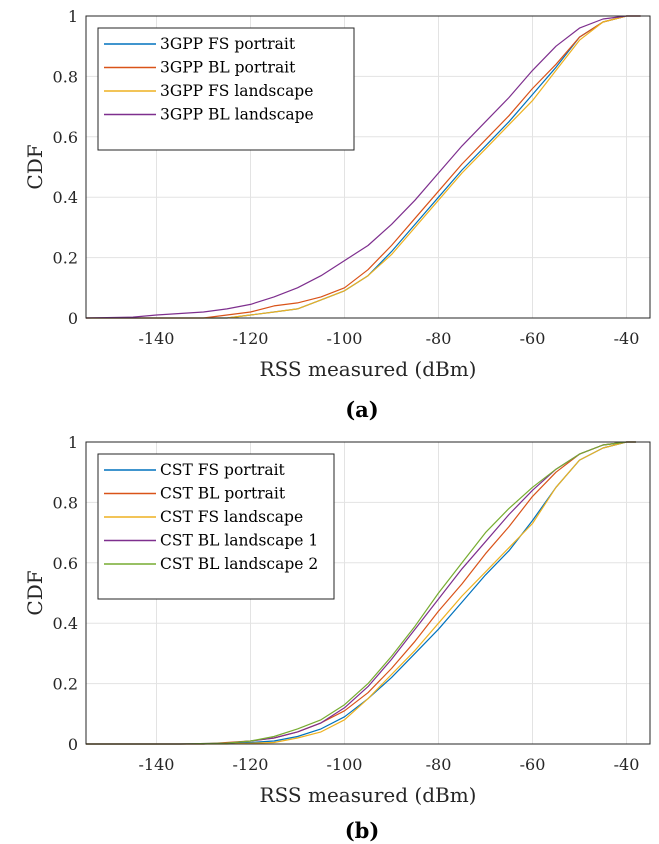 Image resolution: width=659 pixels, height=844 pixels. Describe the element at coordinates (361, 409) in the screenshot. I see `caption-a: (a)` at that location.